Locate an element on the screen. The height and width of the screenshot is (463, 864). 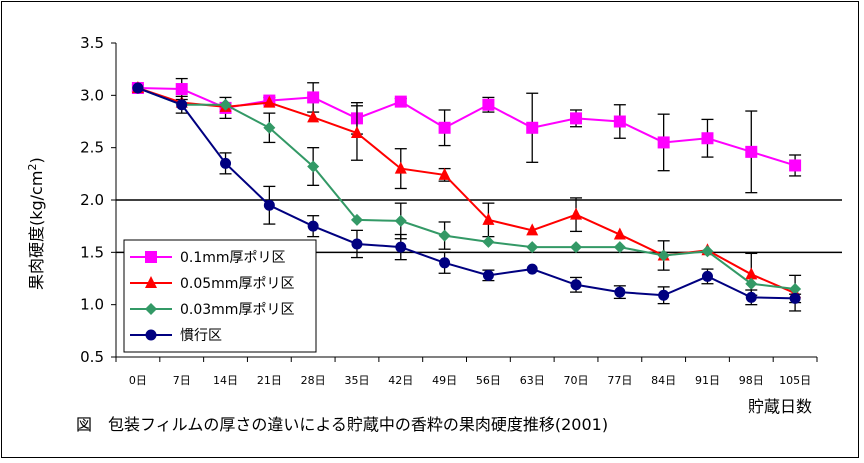
y-tick-label: 3.5 is located at coordinates (92, 43).